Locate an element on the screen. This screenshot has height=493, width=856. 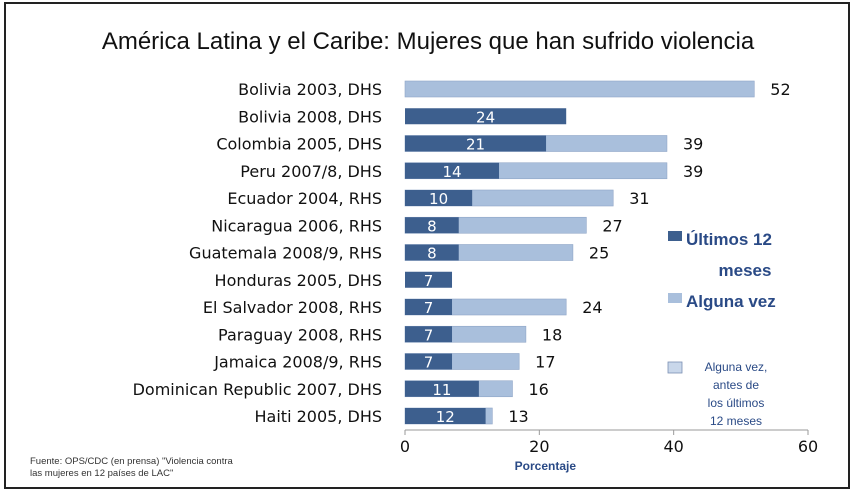
x-tick-label: 20 is located at coordinates (539, 446).